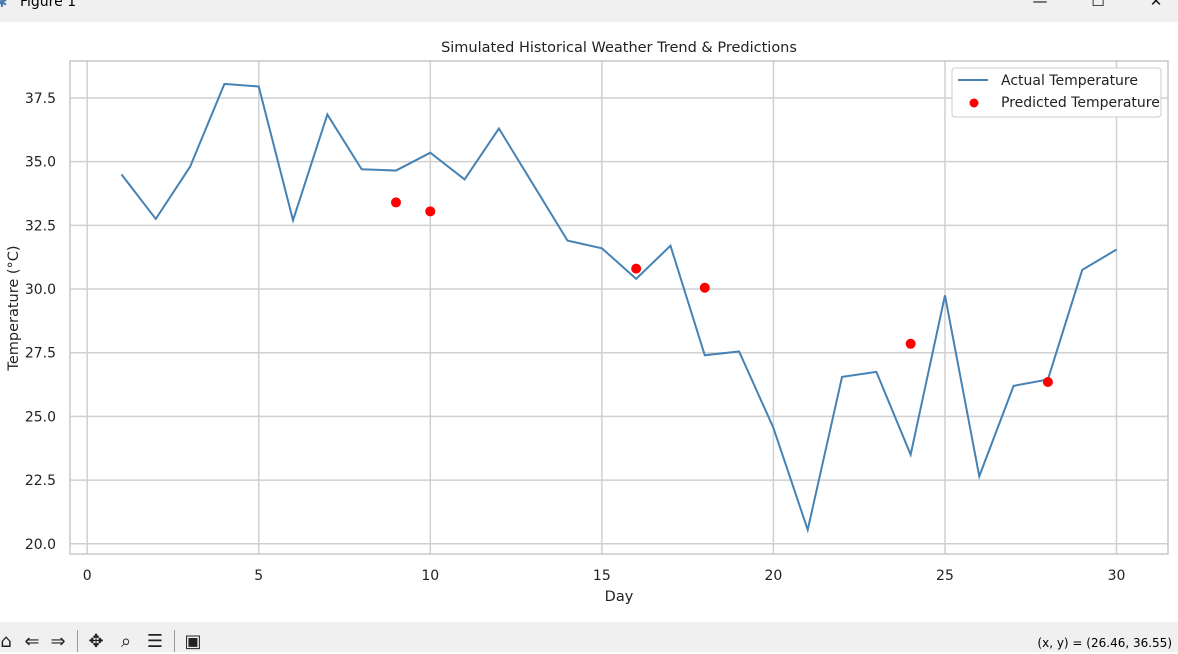 The width and height of the screenshot is (1178, 654). I want to click on y-tick-label: 27.5, so click(40, 354).